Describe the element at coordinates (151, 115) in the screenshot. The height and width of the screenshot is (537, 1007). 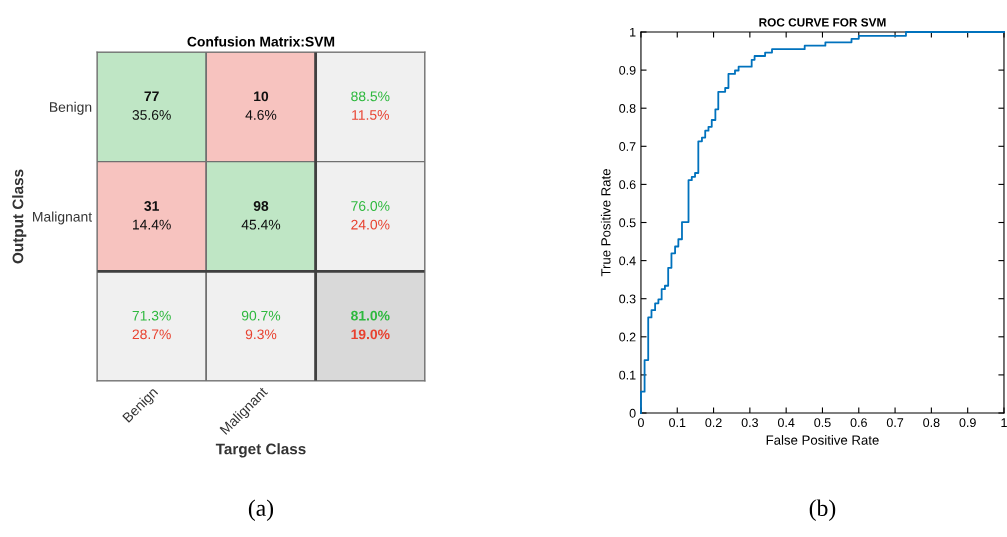
I see `annotation: 35.6%` at that location.